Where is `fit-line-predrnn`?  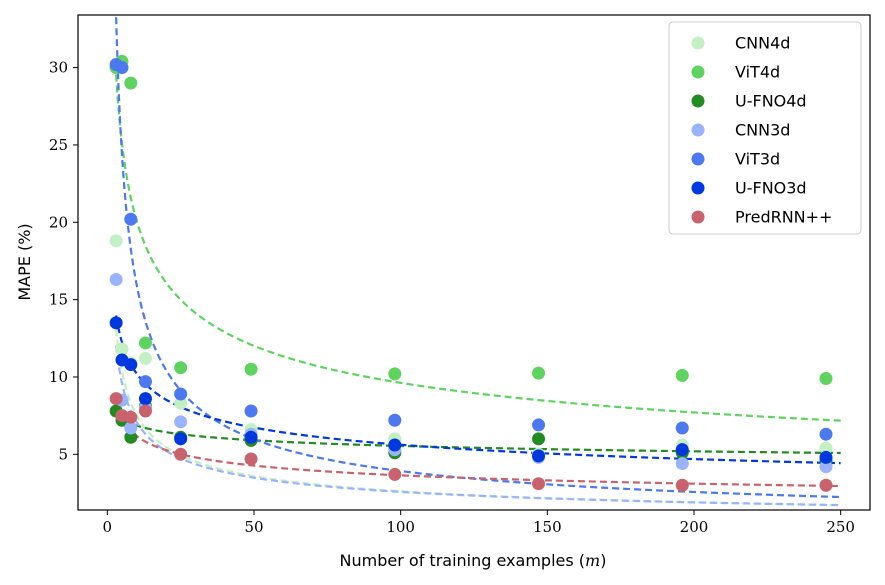
fit-line-predrnn is located at coordinates (478, 446).